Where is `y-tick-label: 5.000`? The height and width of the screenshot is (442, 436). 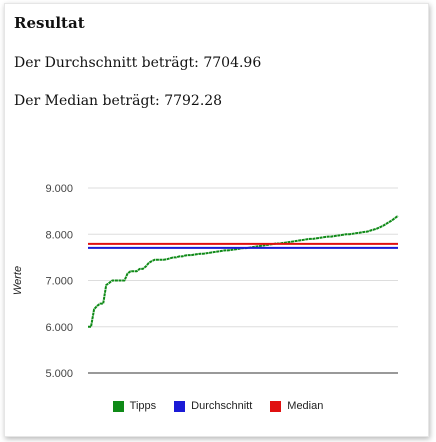
y-tick-label: 5.000 is located at coordinates (59, 374).